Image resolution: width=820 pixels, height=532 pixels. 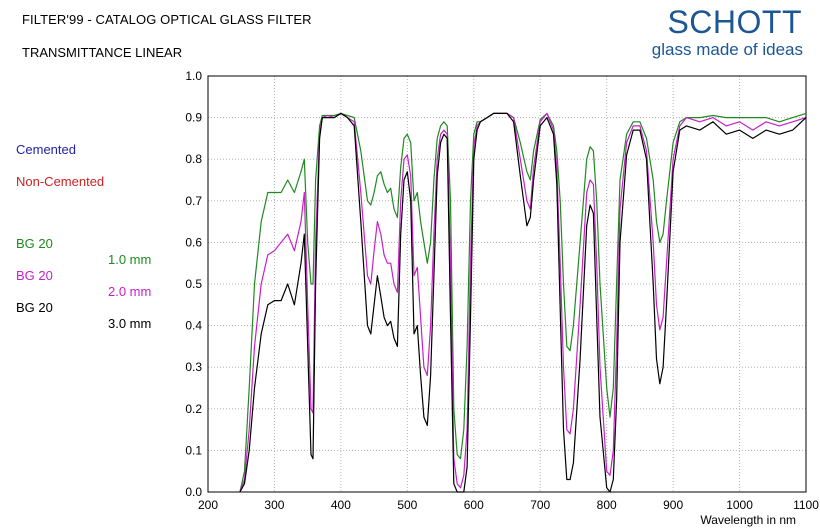 I want to click on page-title: FILTER'99 - CATALOG OPTICAL GLASS FILTER, so click(x=167, y=19).